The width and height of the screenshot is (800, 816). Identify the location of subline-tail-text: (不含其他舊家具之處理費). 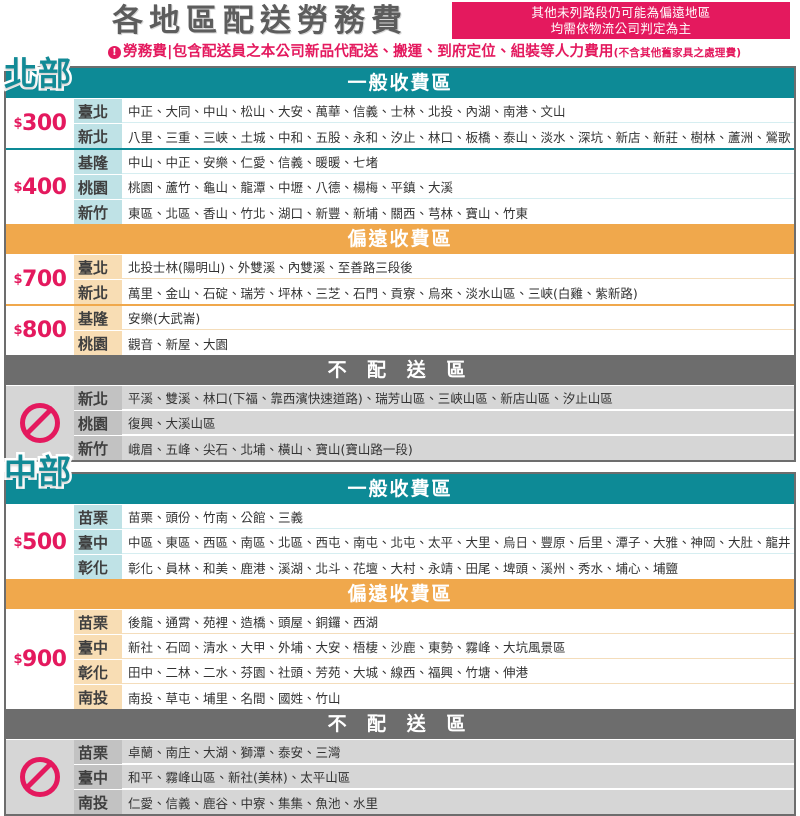
(677, 53).